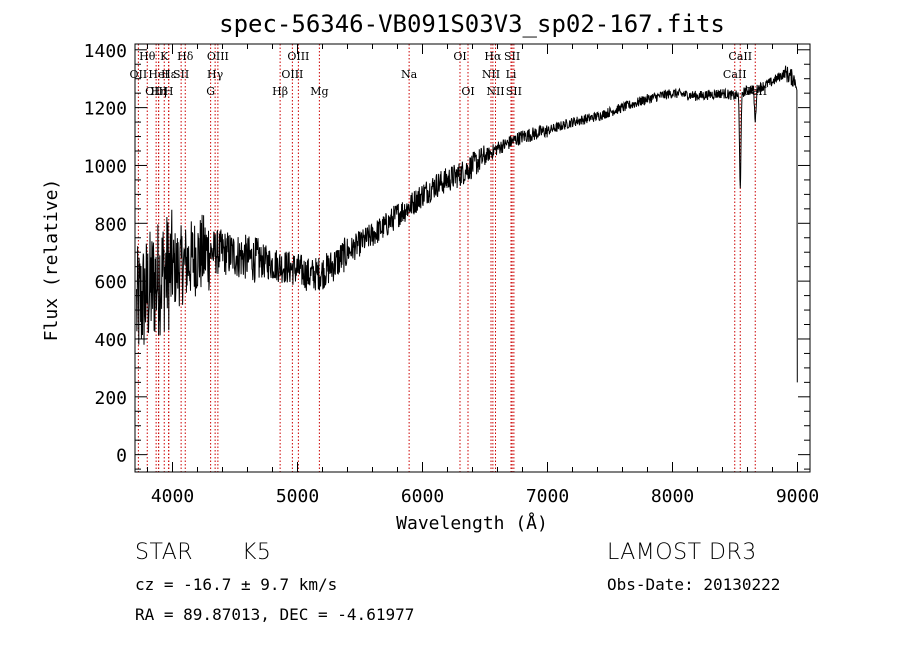  What do you see at coordinates (159, 91) in the screenshot?
I see `line-label: Hη` at bounding box center [159, 91].